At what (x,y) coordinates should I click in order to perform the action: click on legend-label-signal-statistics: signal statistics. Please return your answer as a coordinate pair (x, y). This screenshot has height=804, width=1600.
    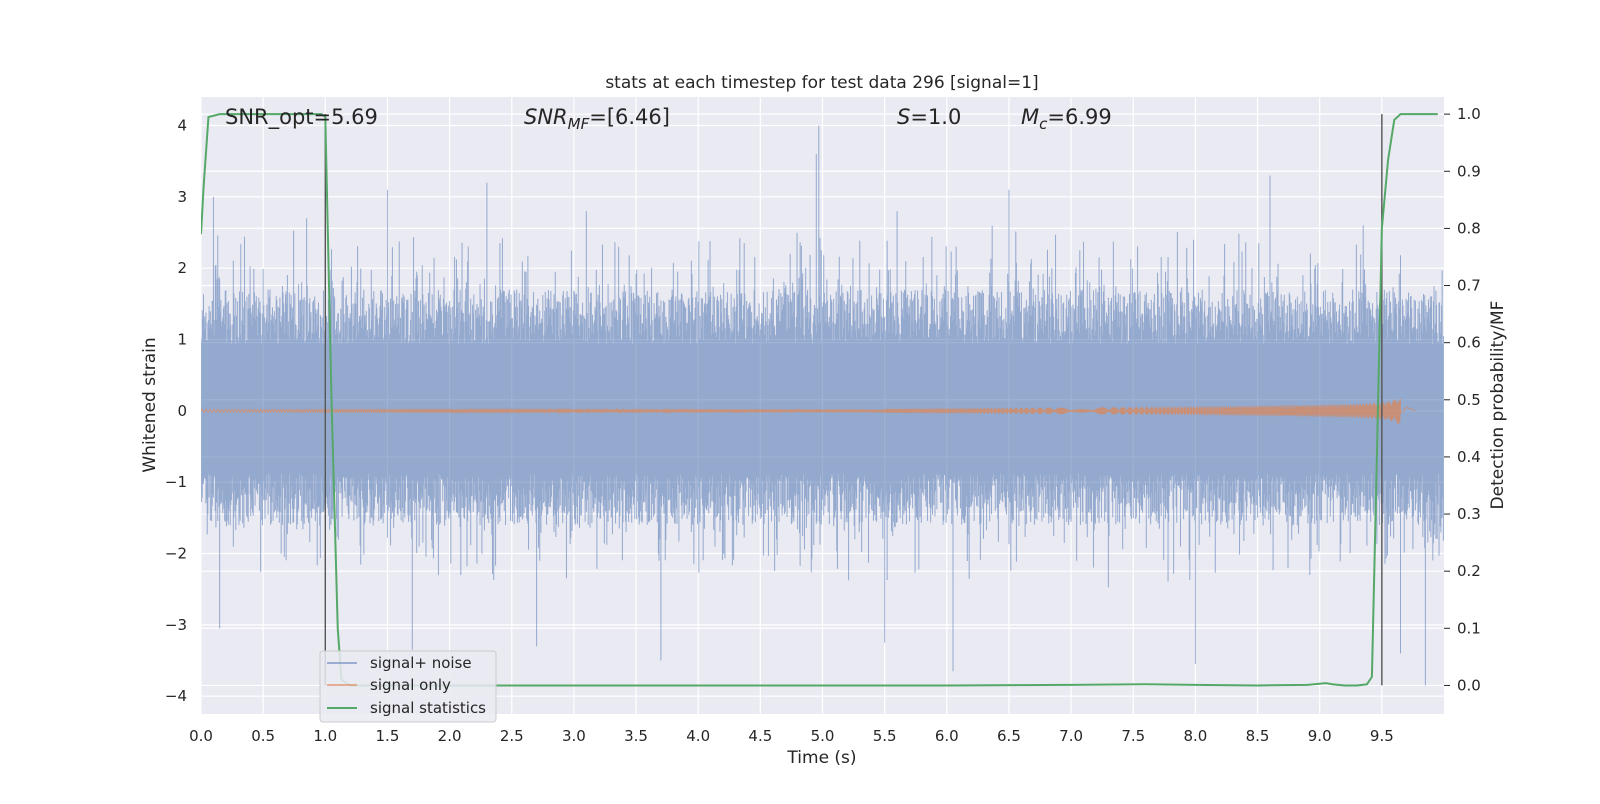
    Looking at the image, I should click on (428, 708).